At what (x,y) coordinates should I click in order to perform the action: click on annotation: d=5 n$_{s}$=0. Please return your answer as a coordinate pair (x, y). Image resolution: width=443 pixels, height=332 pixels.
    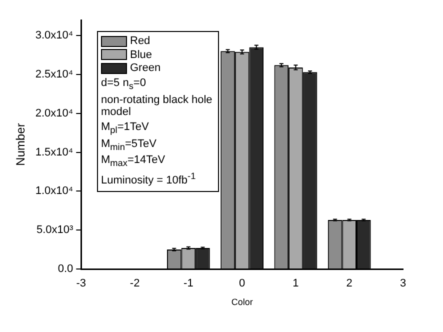
    Looking at the image, I should click on (124, 84).